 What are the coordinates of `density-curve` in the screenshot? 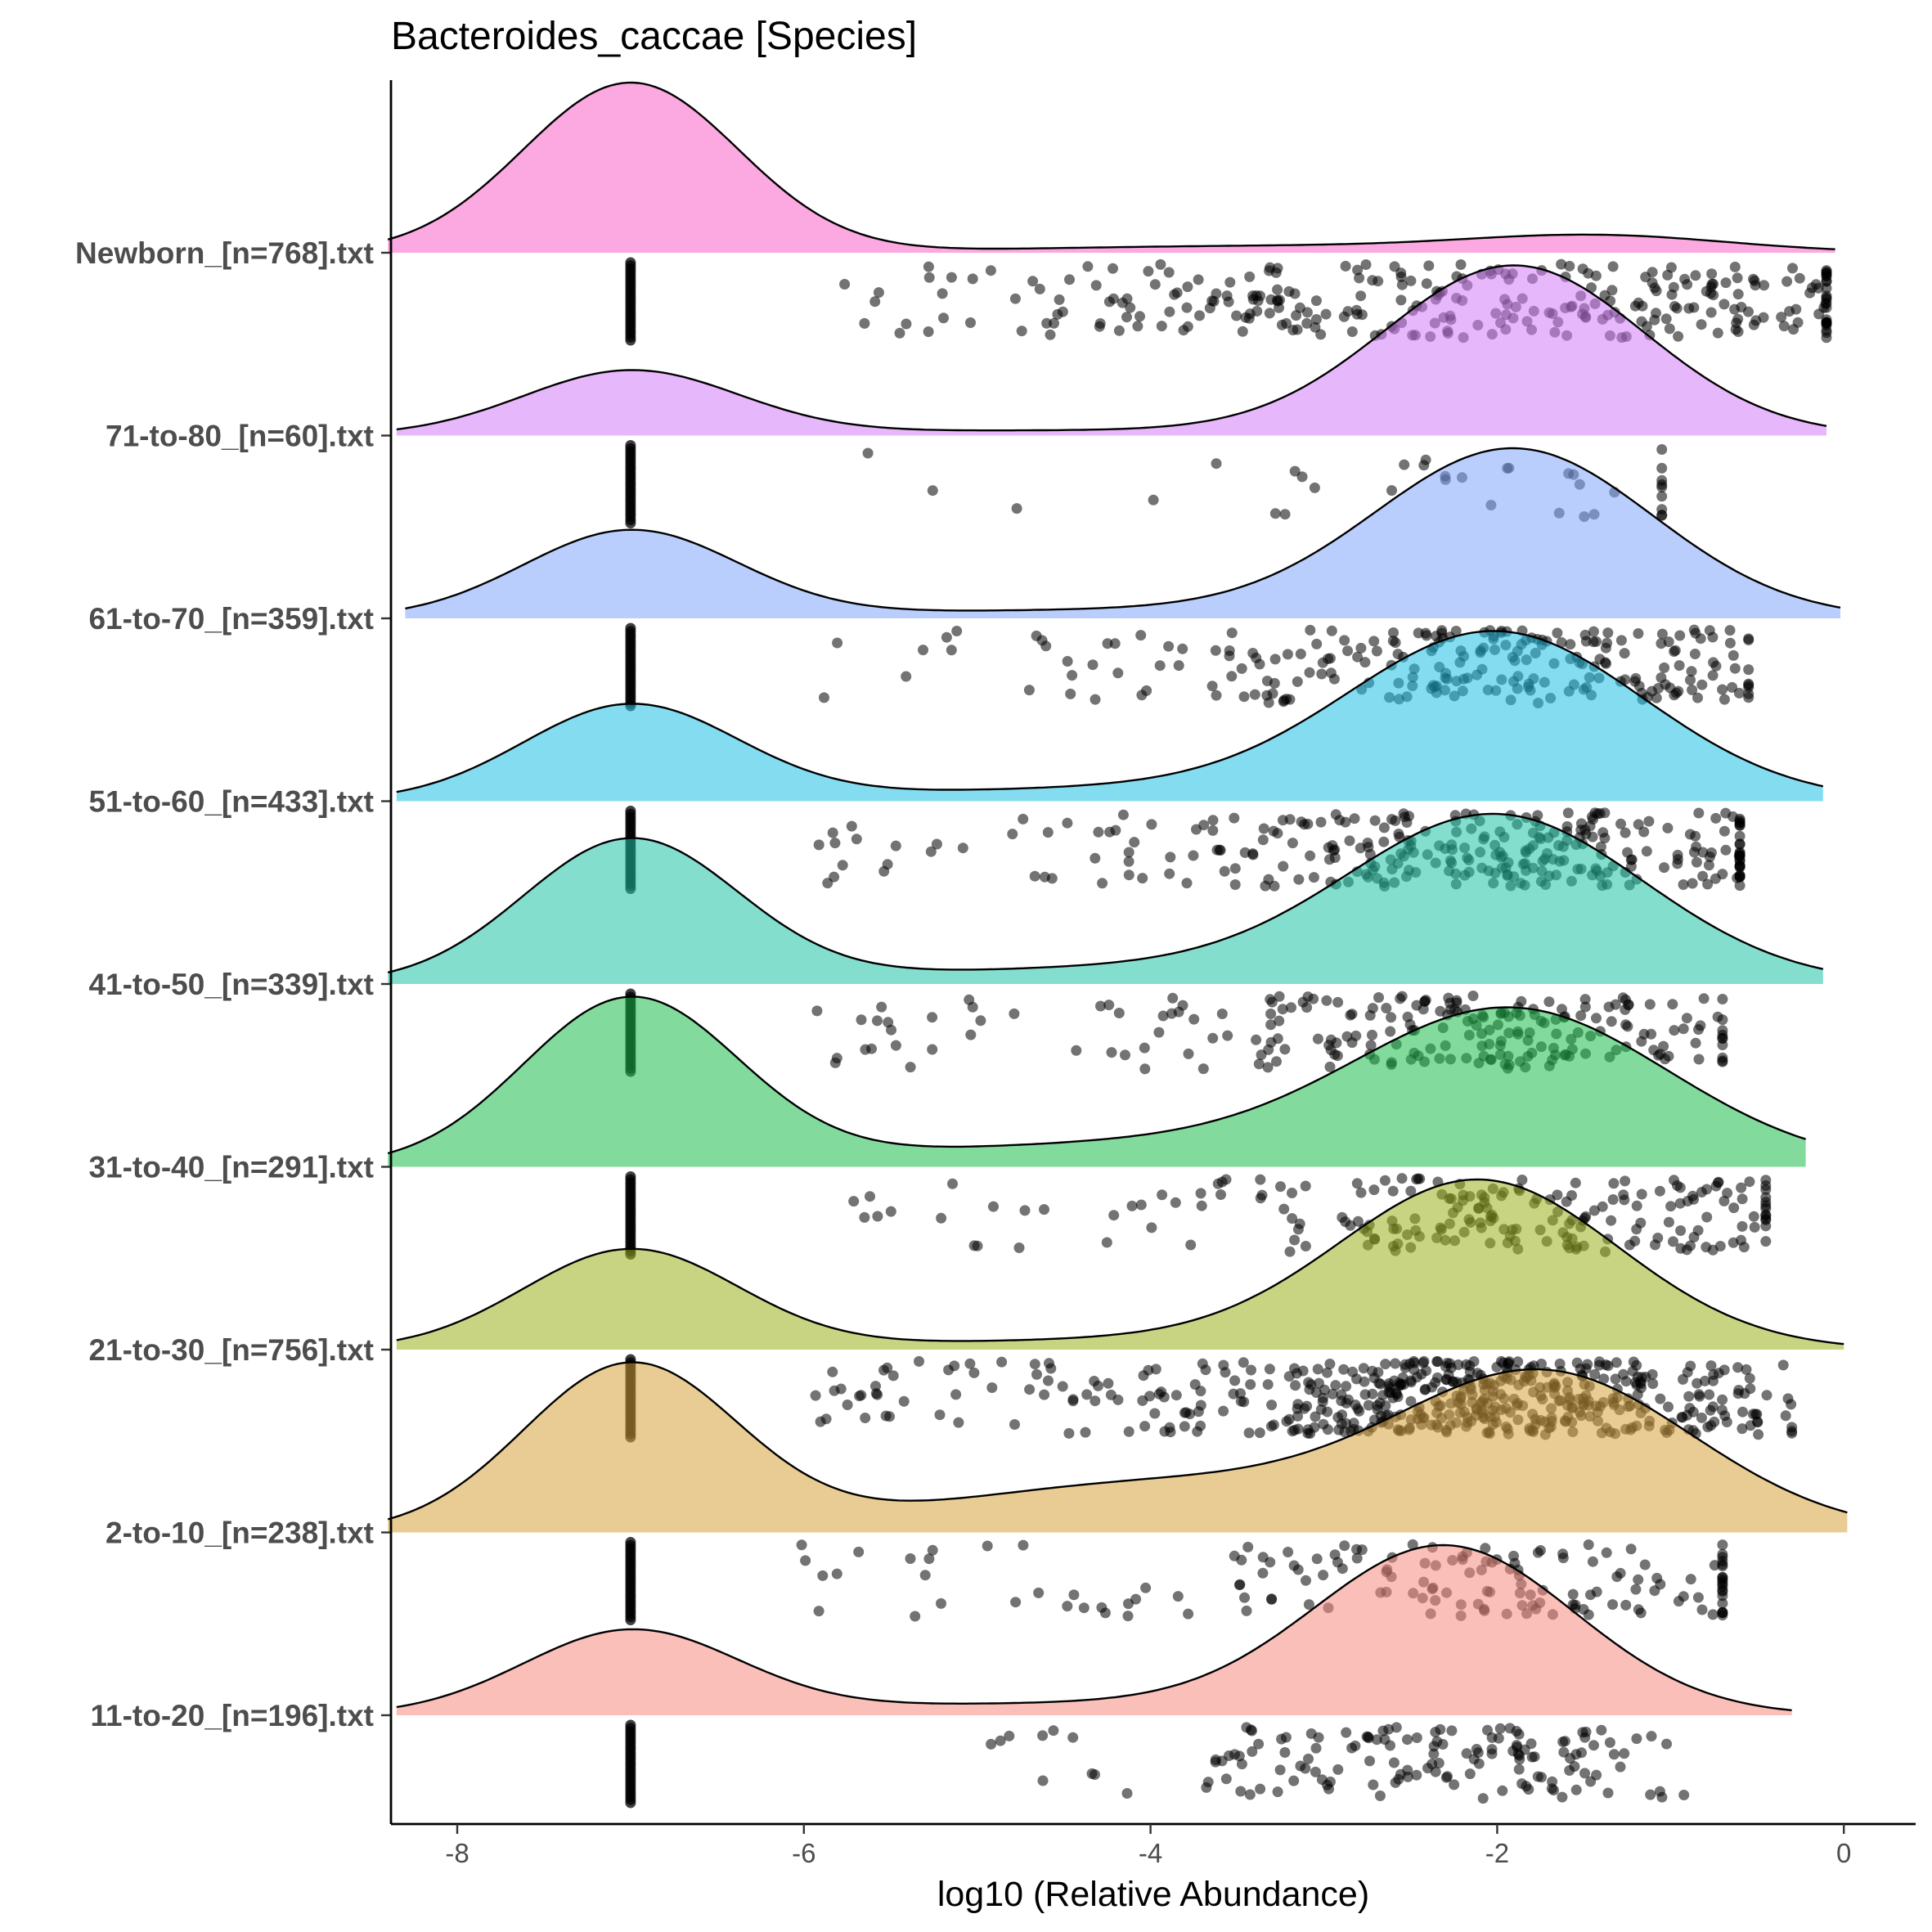 It's located at (1123, 529).